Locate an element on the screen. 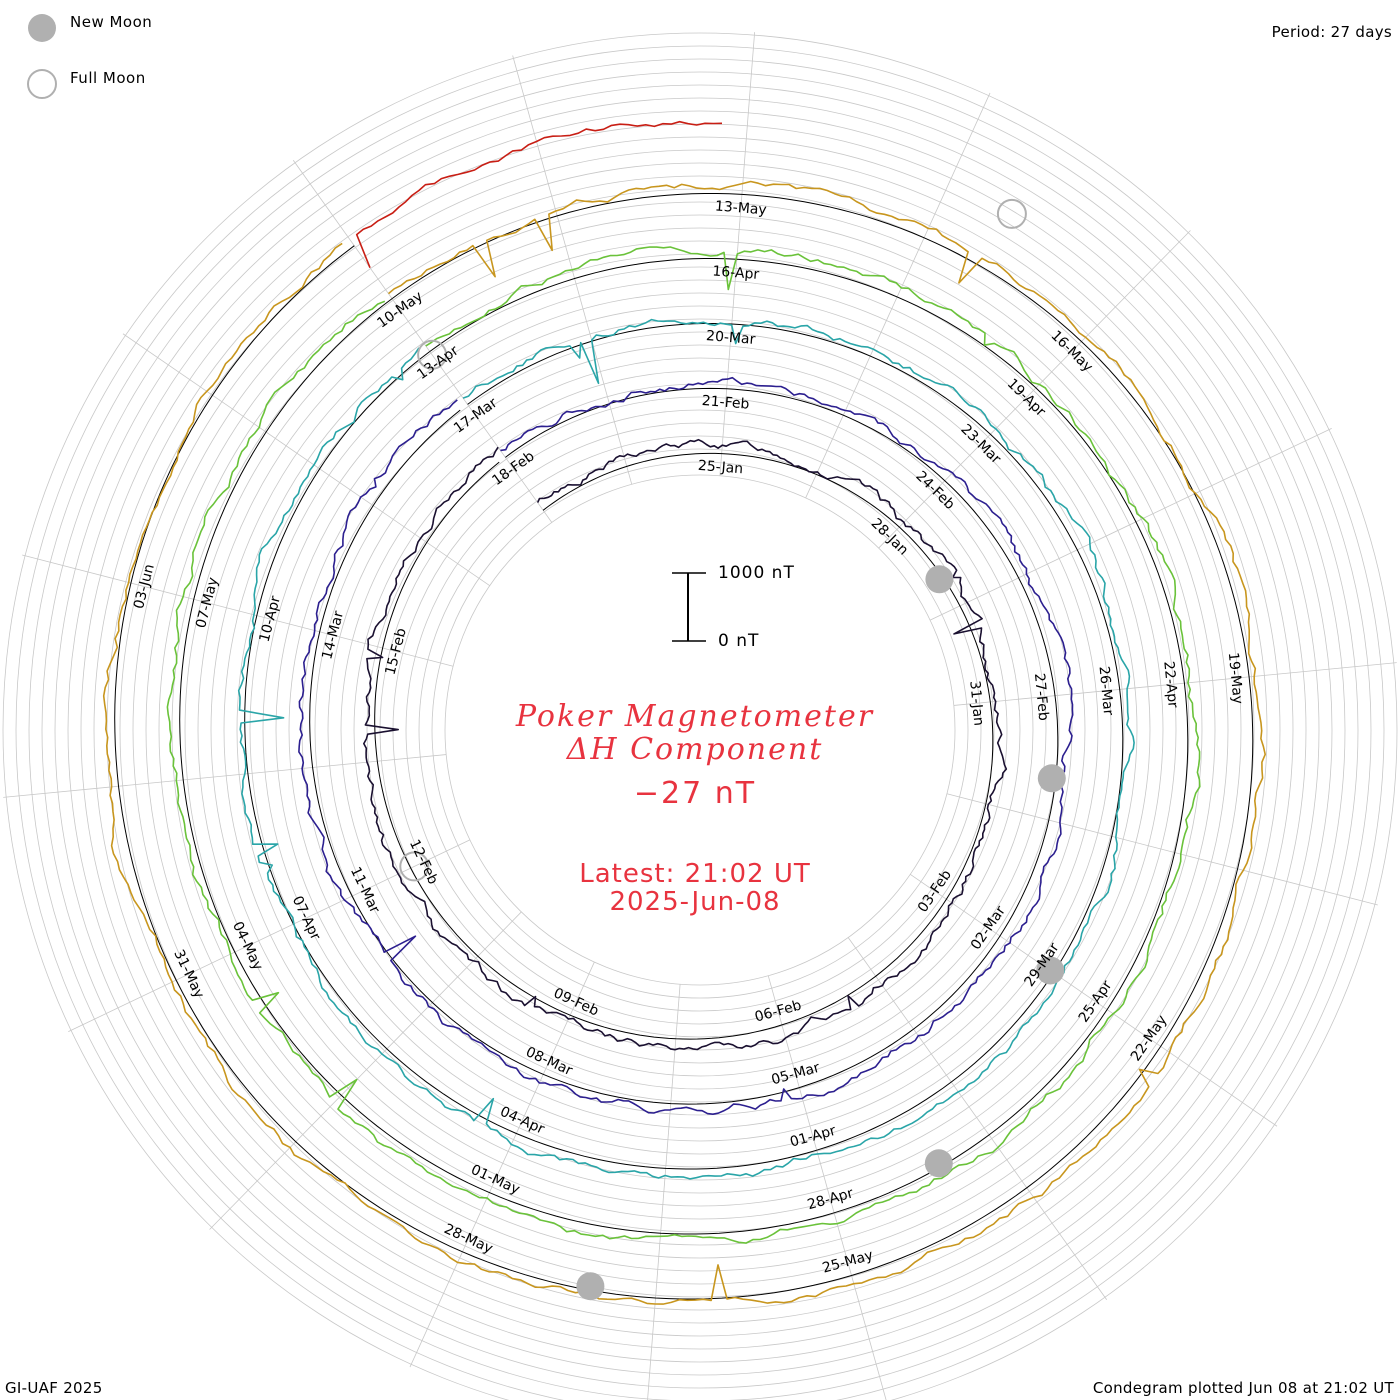 This screenshot has height=1400, width=1400. date-label: 11-Mar is located at coordinates (365, 890).